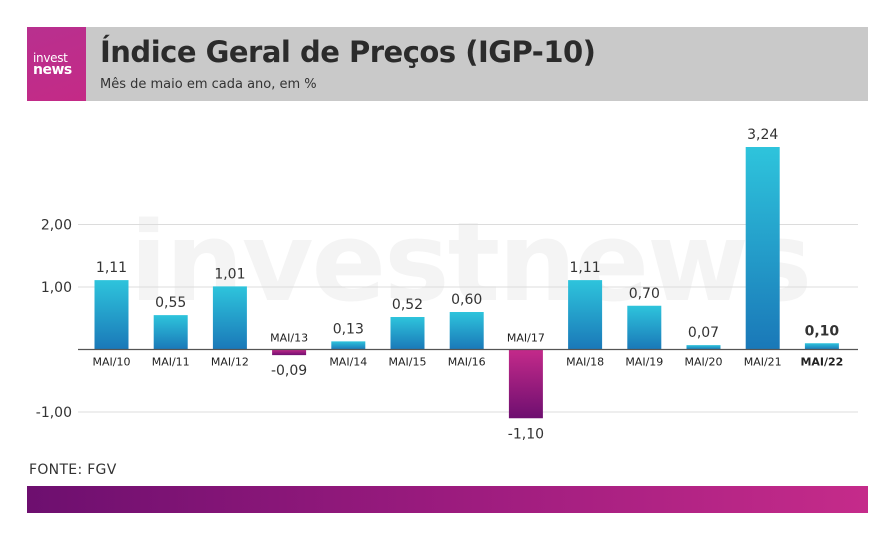 The image size is (895, 540). What do you see at coordinates (763, 362) in the screenshot?
I see `x-tick-label: MAI/21` at bounding box center [763, 362].